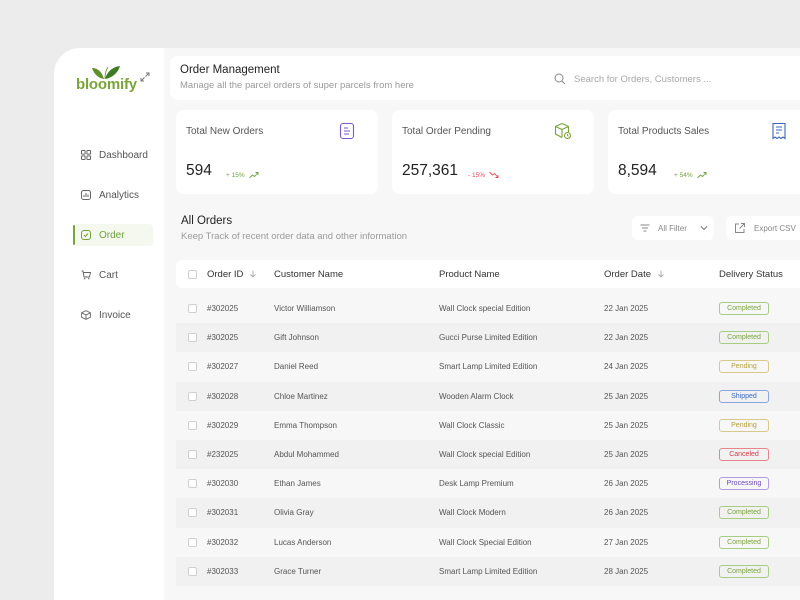 This screenshot has width=800, height=600. What do you see at coordinates (86, 275) in the screenshot?
I see `cart-icon` at bounding box center [86, 275].